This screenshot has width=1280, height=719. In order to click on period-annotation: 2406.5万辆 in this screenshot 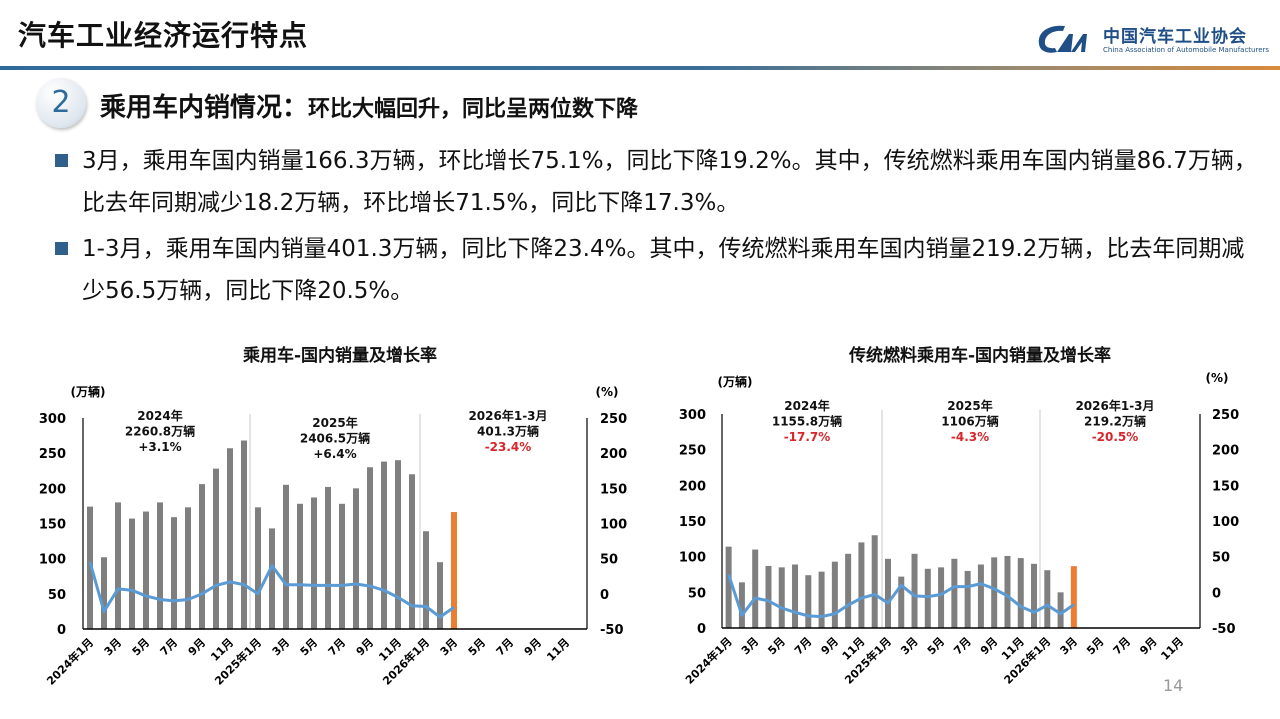, I will do `click(335, 438)`.